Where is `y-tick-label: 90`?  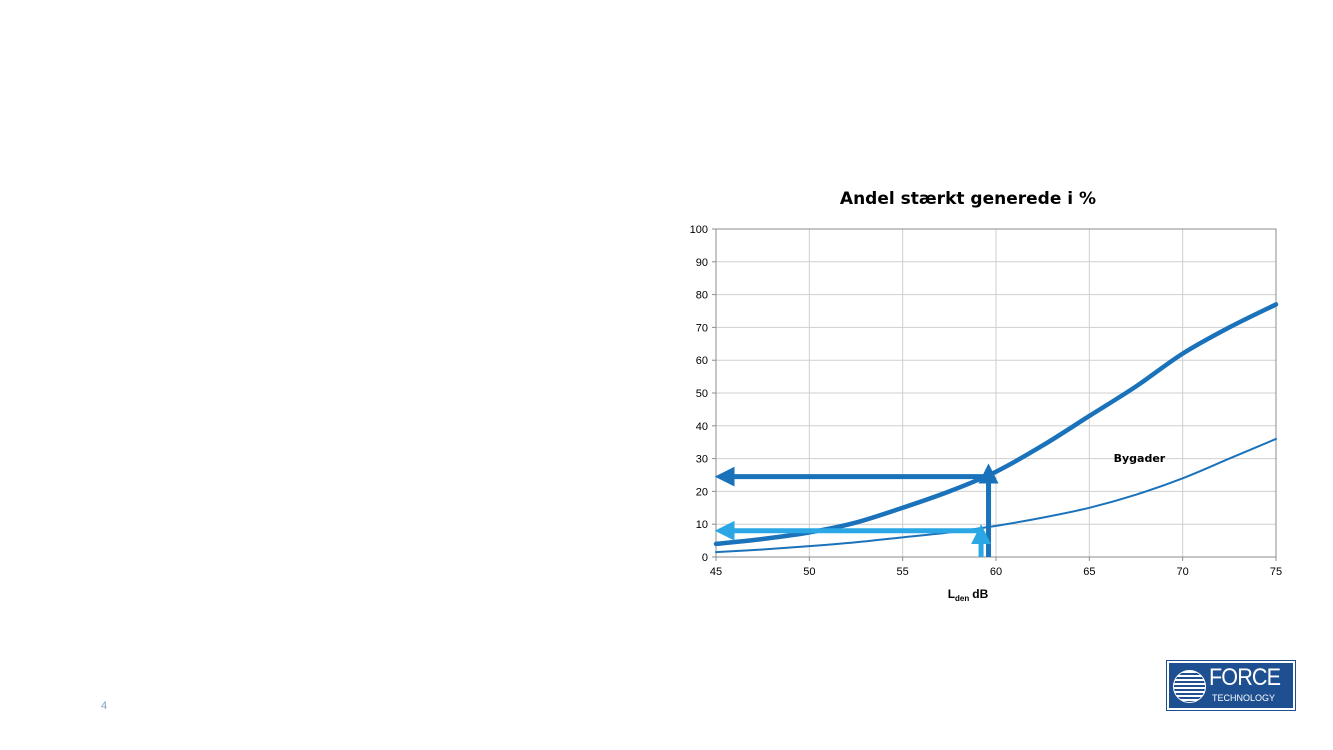 y-tick-label: 90 is located at coordinates (702, 263).